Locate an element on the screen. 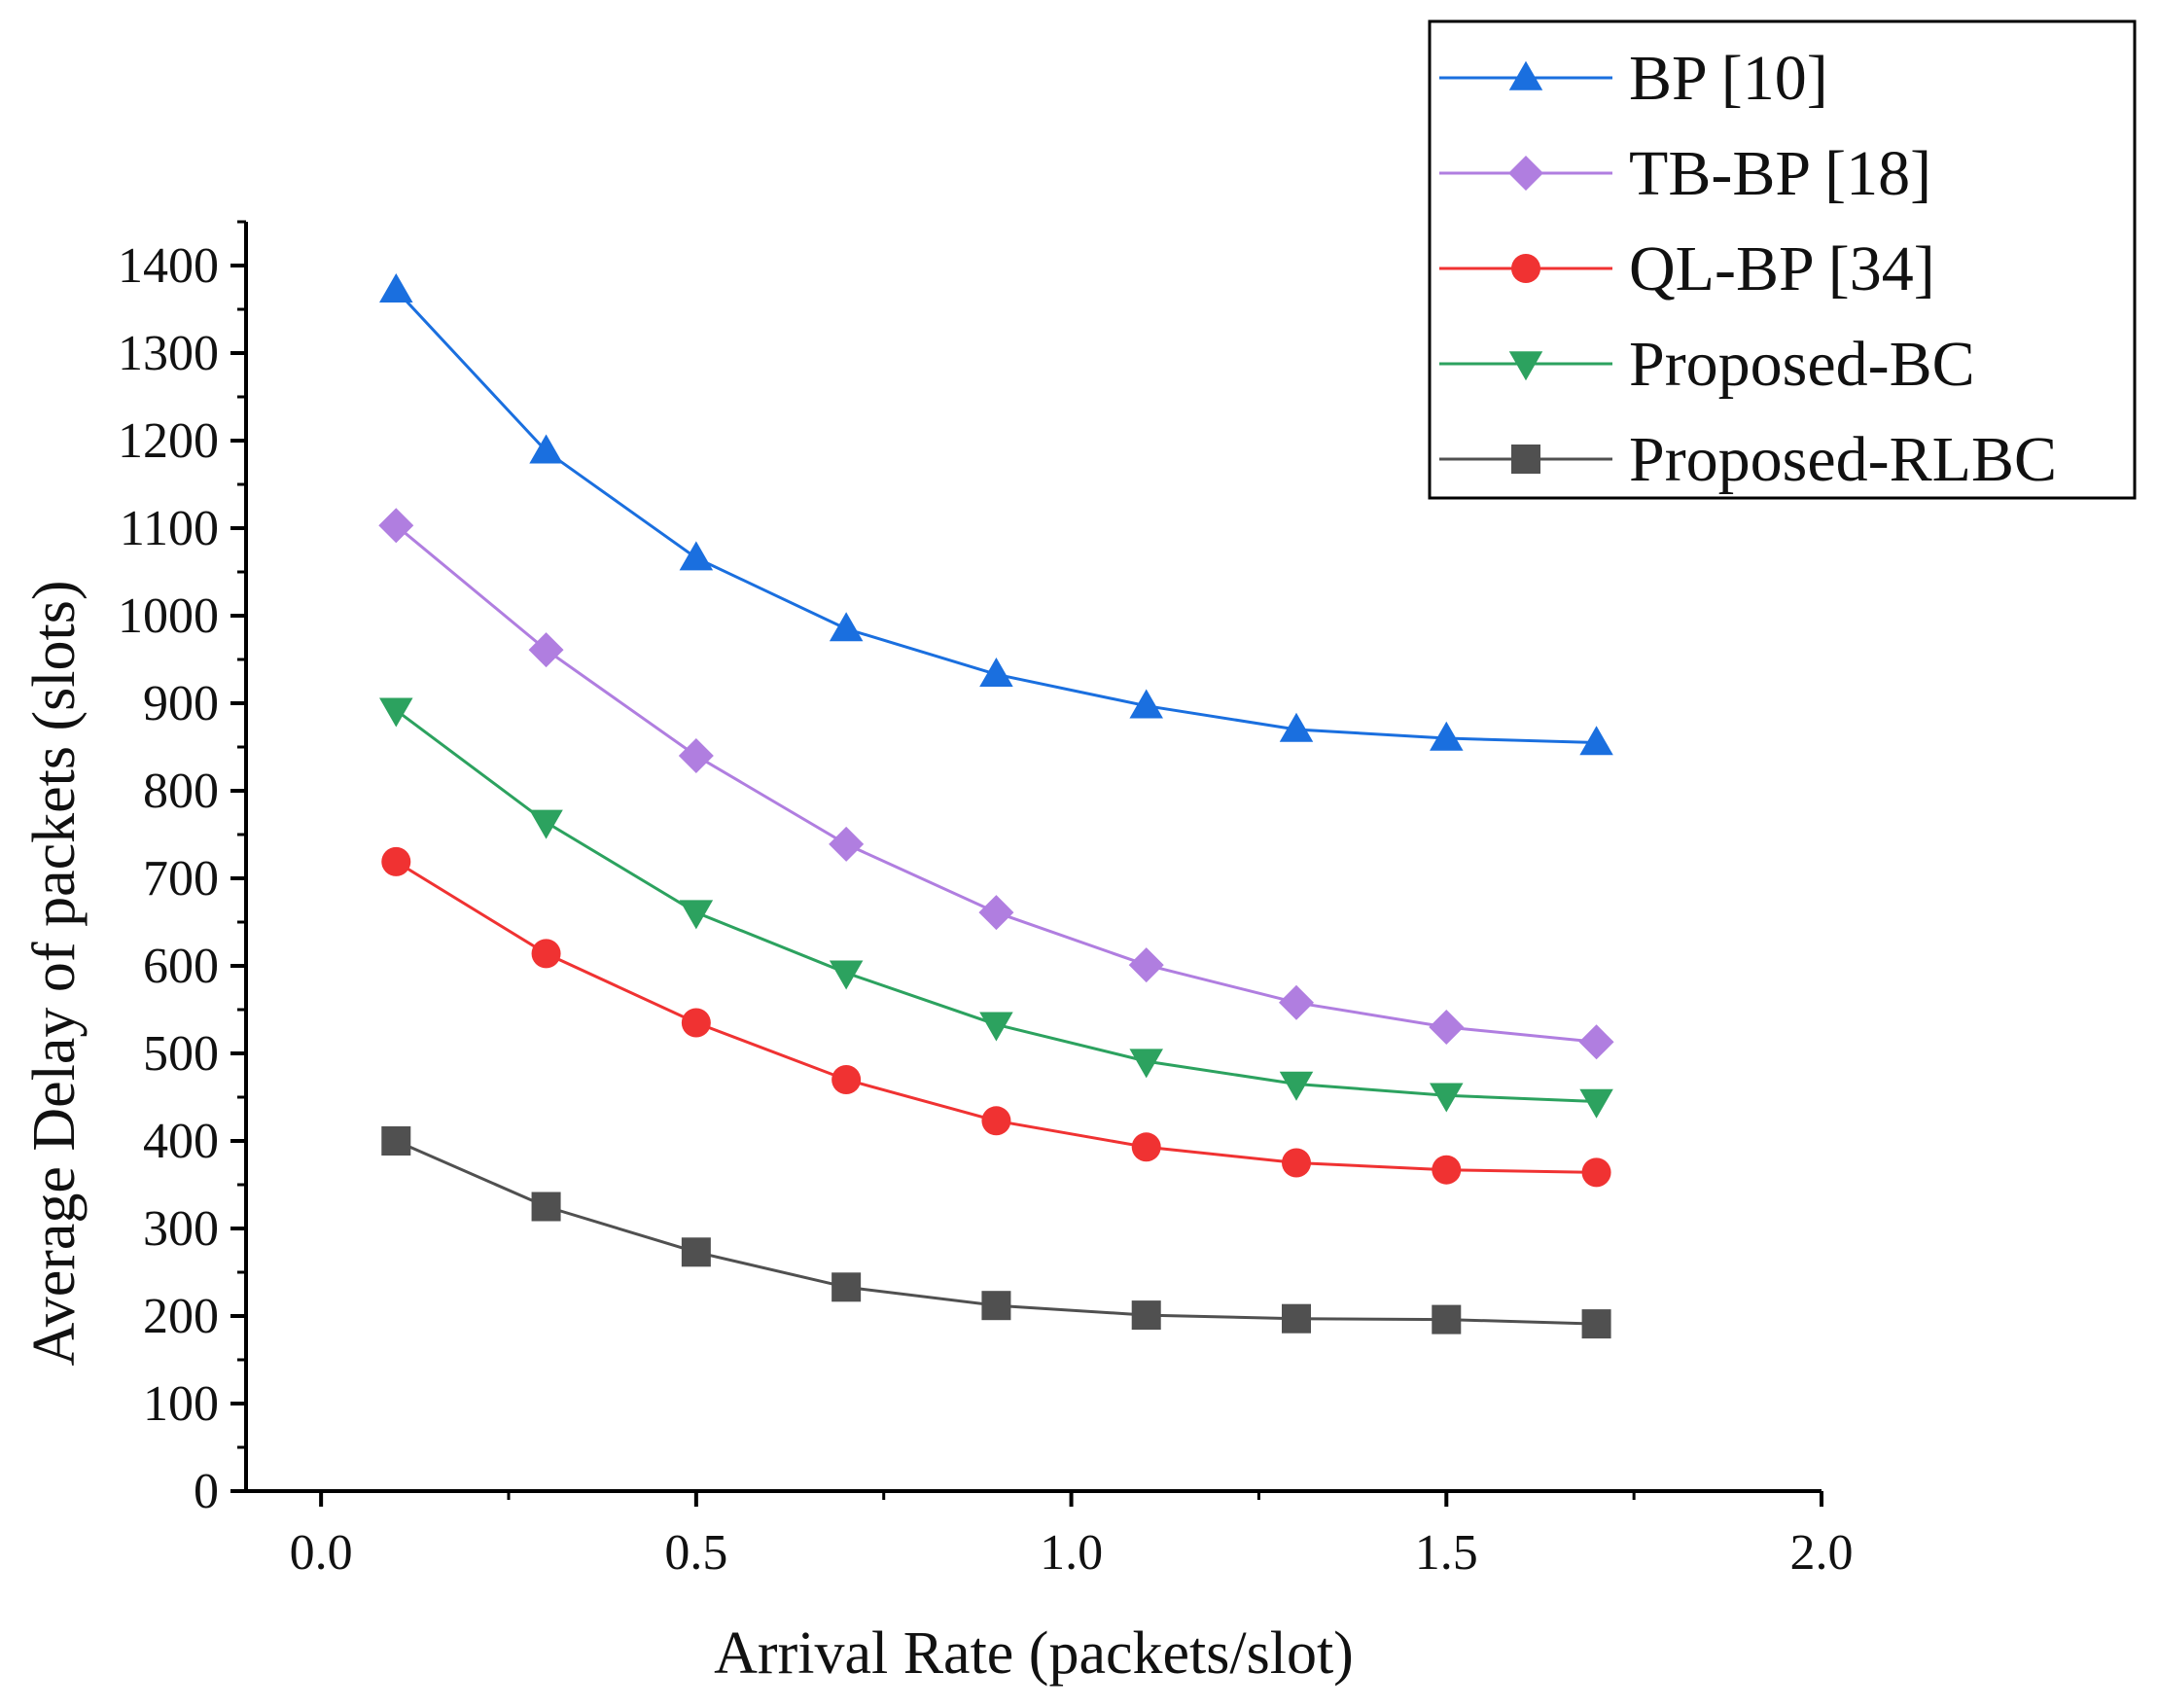 The width and height of the screenshot is (2158, 1708). legend-entry: QL-BP [34] is located at coordinates (1687, 268).